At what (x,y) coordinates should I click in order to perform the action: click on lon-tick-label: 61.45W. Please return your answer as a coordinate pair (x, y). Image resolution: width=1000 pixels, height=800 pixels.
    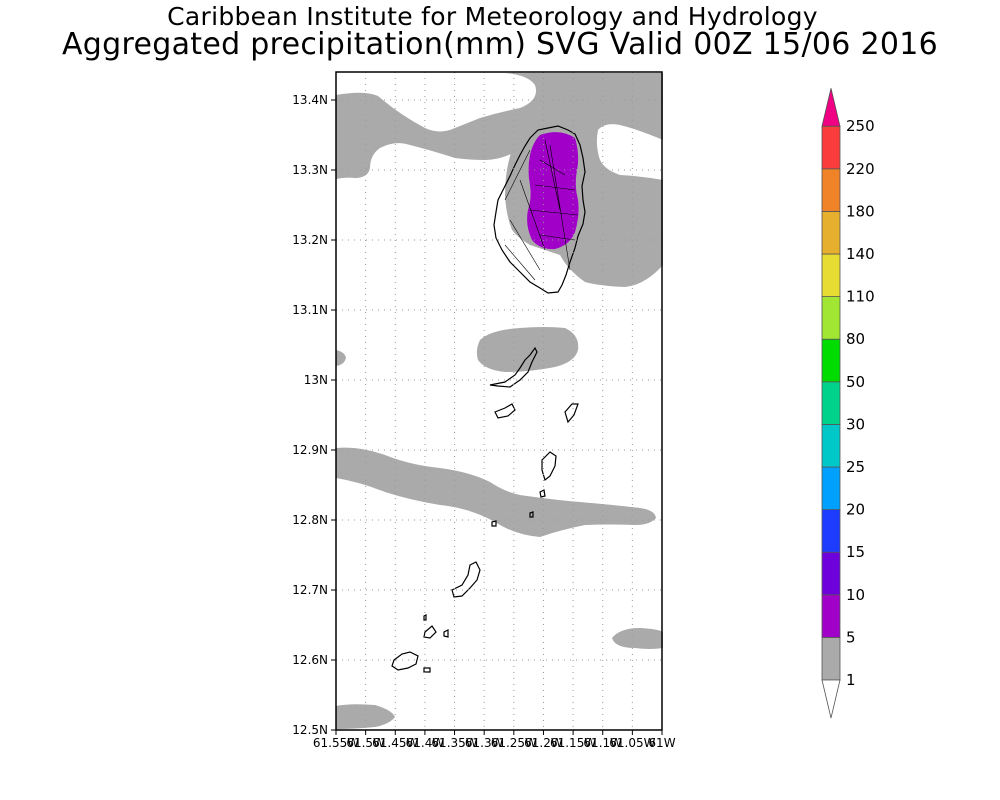
    Looking at the image, I should click on (395, 743).